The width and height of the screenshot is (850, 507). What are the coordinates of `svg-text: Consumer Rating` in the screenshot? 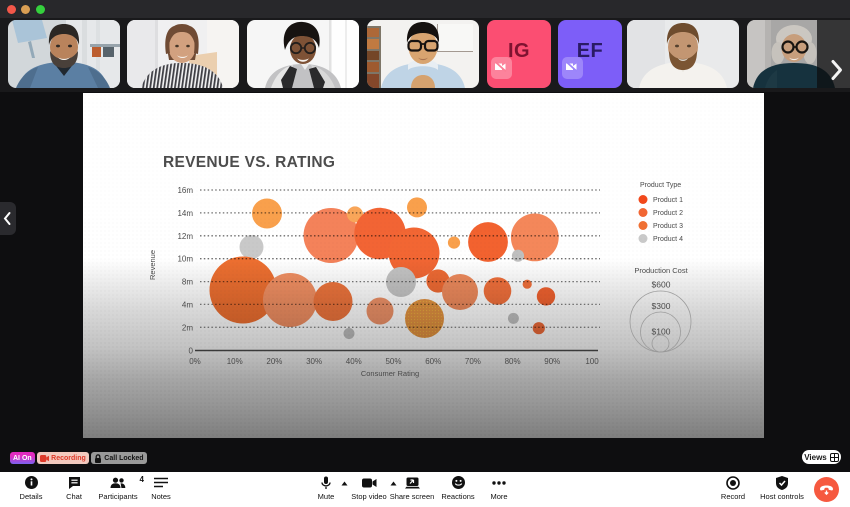 It's located at (390, 373).